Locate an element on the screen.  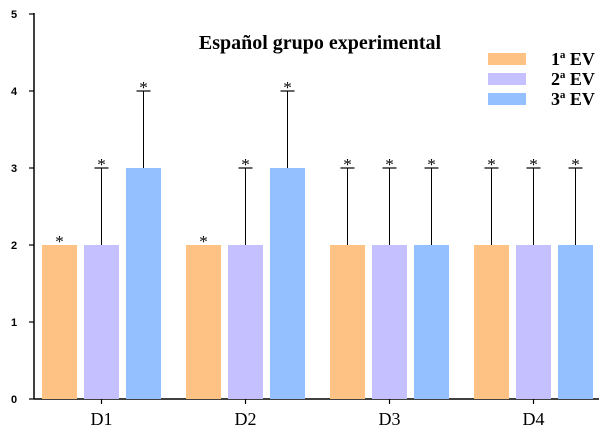
y-tick-label: 0 is located at coordinates (14, 400).